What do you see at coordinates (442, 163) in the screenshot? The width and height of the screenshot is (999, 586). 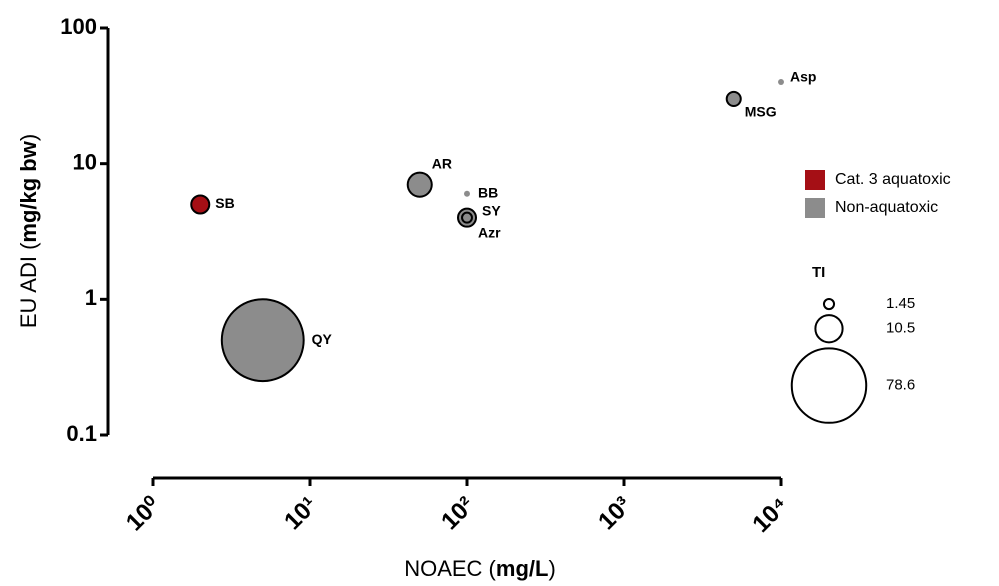 I see `point-label: AR` at bounding box center [442, 163].